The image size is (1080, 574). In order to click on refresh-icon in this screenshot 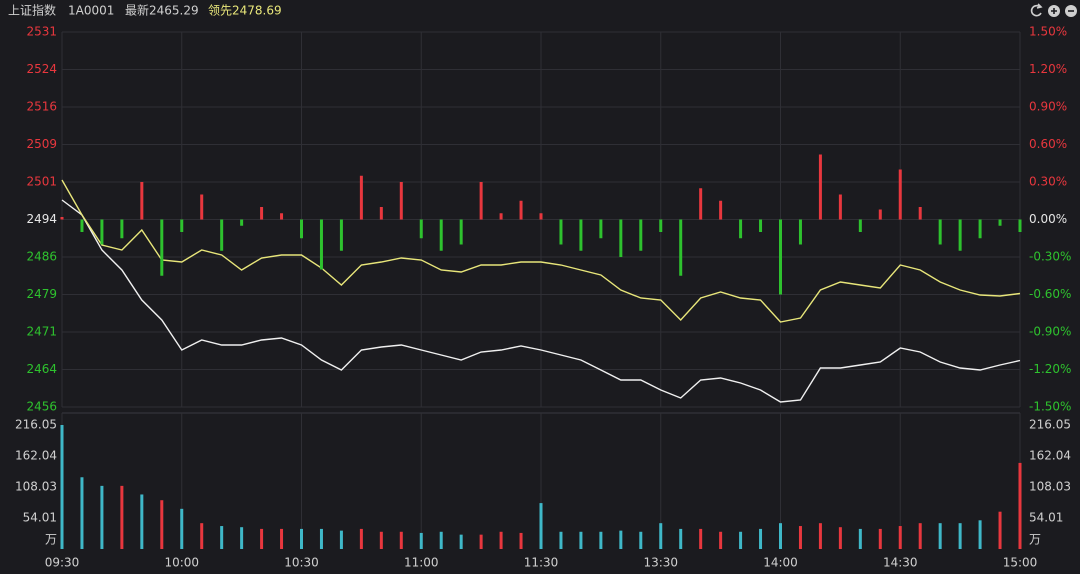, I will do `click(1036, 10)`.